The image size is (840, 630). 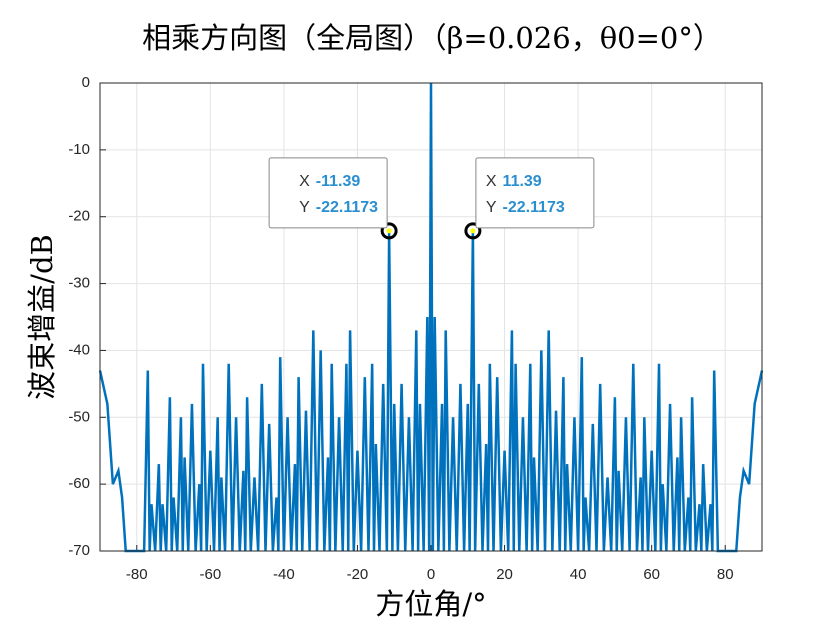 I want to click on data-tip-value: -11.39, so click(x=338, y=181).